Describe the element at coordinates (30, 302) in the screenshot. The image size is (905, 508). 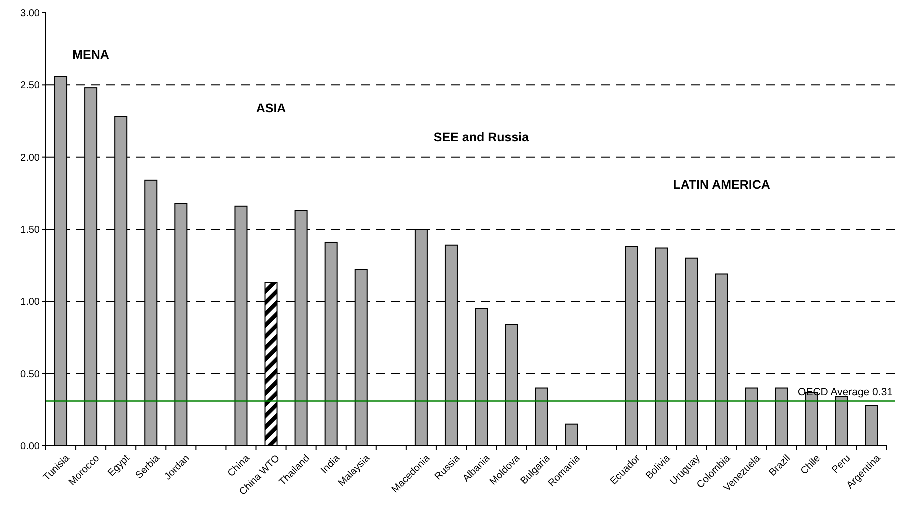
I see `y-tick-label: 1.00` at that location.